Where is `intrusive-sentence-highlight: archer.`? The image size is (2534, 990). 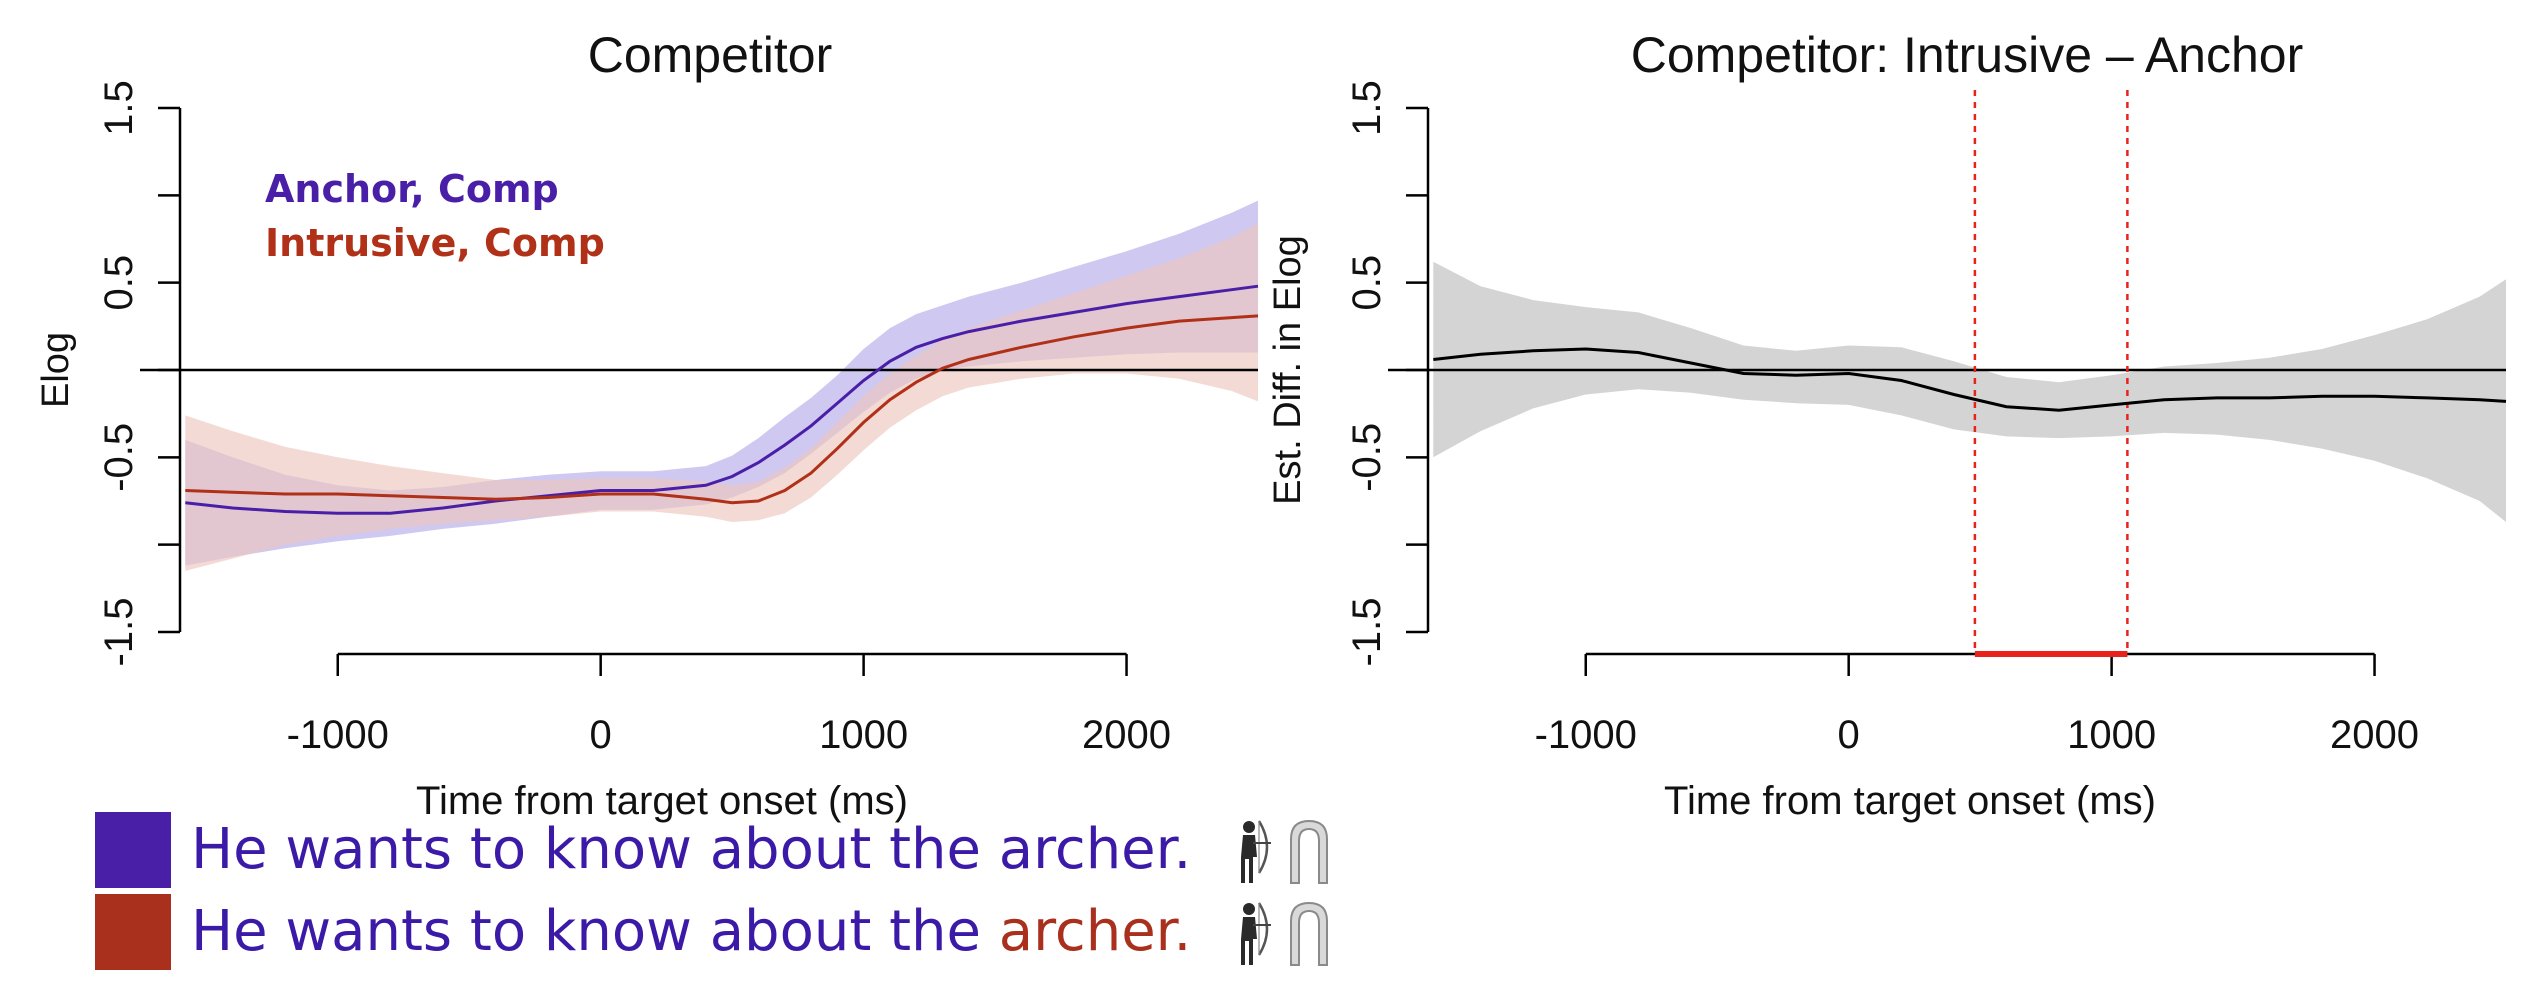
intrusive-sentence-highlight: archer. is located at coordinates (1095, 931).